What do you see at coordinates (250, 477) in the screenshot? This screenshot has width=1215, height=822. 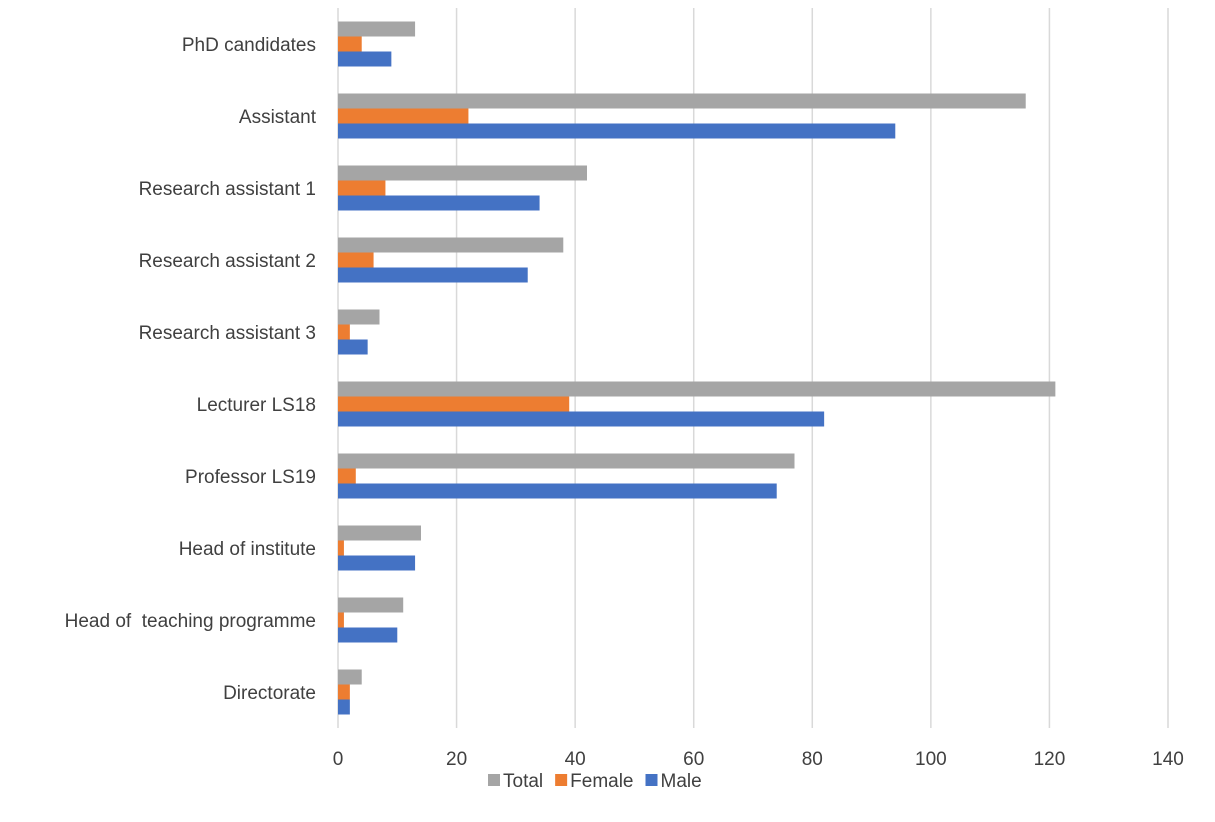 I see `category-label: Professor LS19` at bounding box center [250, 477].